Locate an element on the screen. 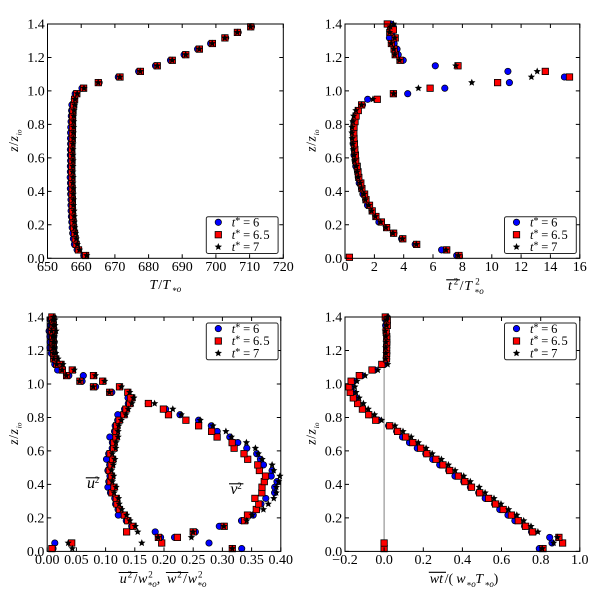 The image size is (600, 600). svg-text: 14 is located at coordinates (550, 267).